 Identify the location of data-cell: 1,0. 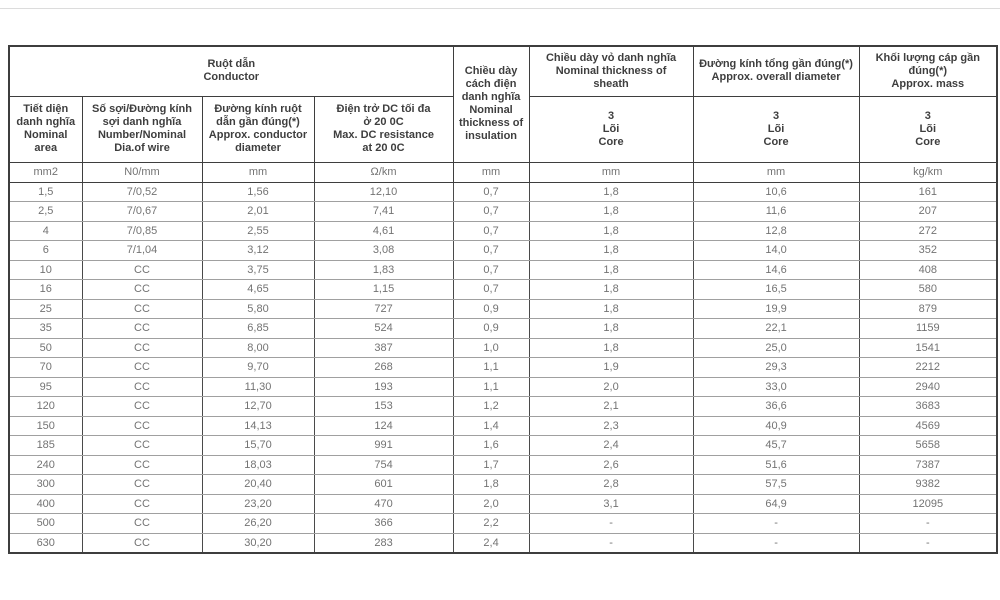
(491, 347).